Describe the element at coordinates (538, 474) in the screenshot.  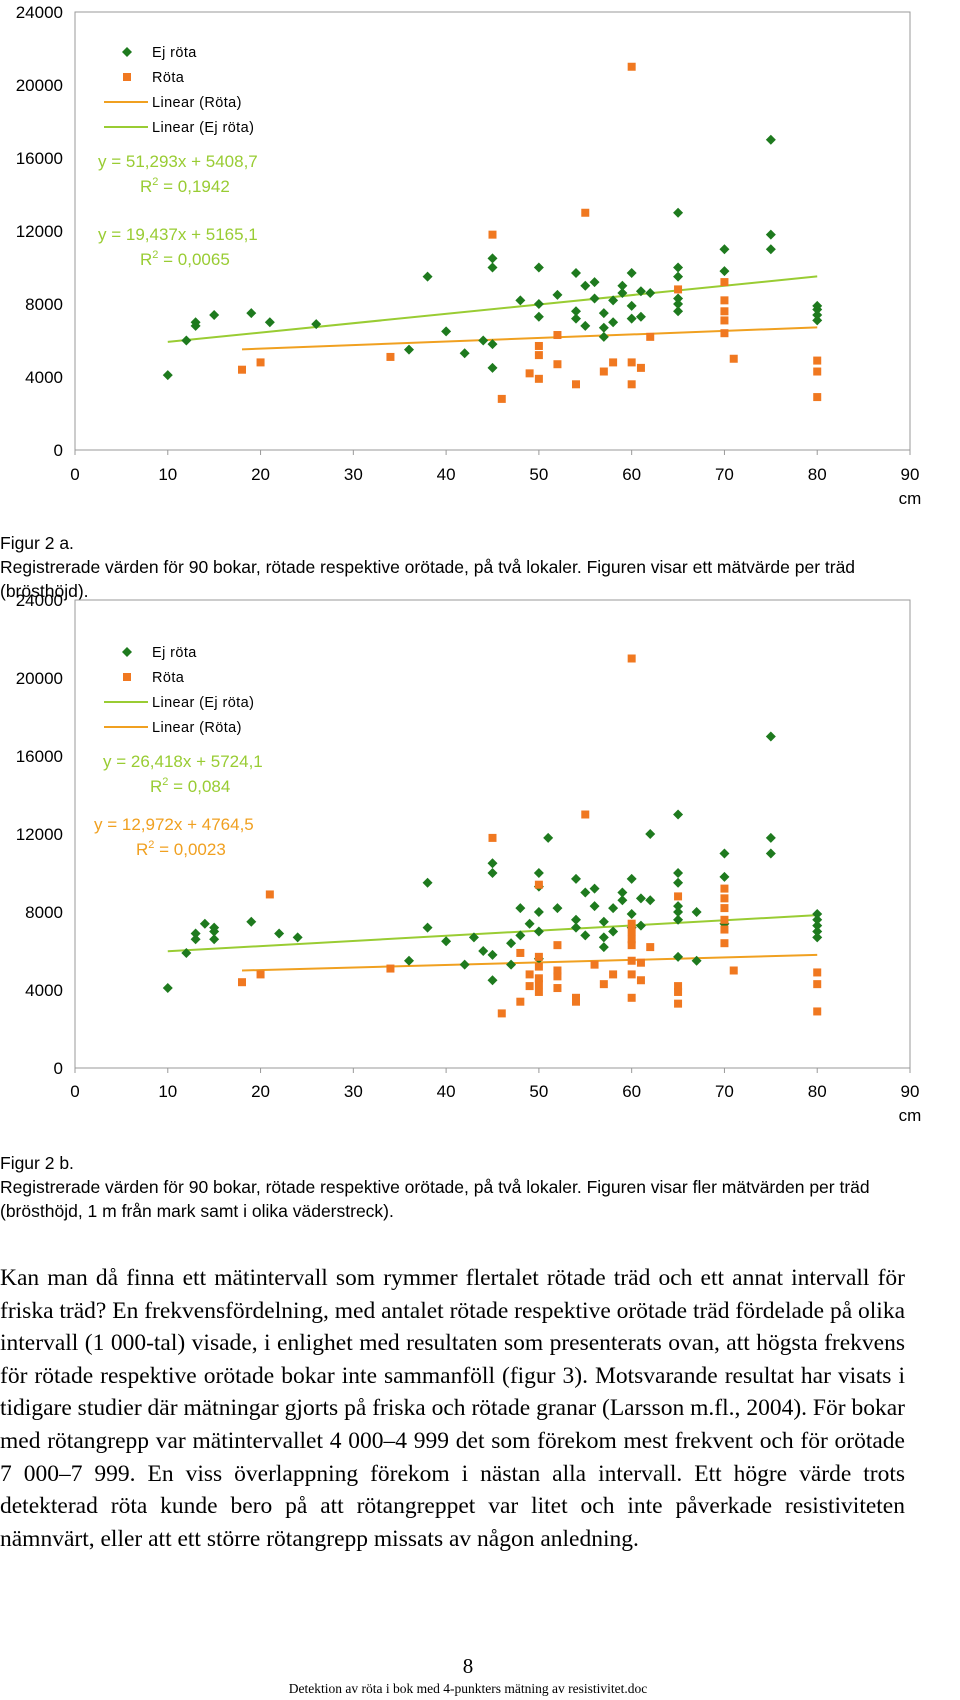
I see `x-tick-label: 50` at that location.